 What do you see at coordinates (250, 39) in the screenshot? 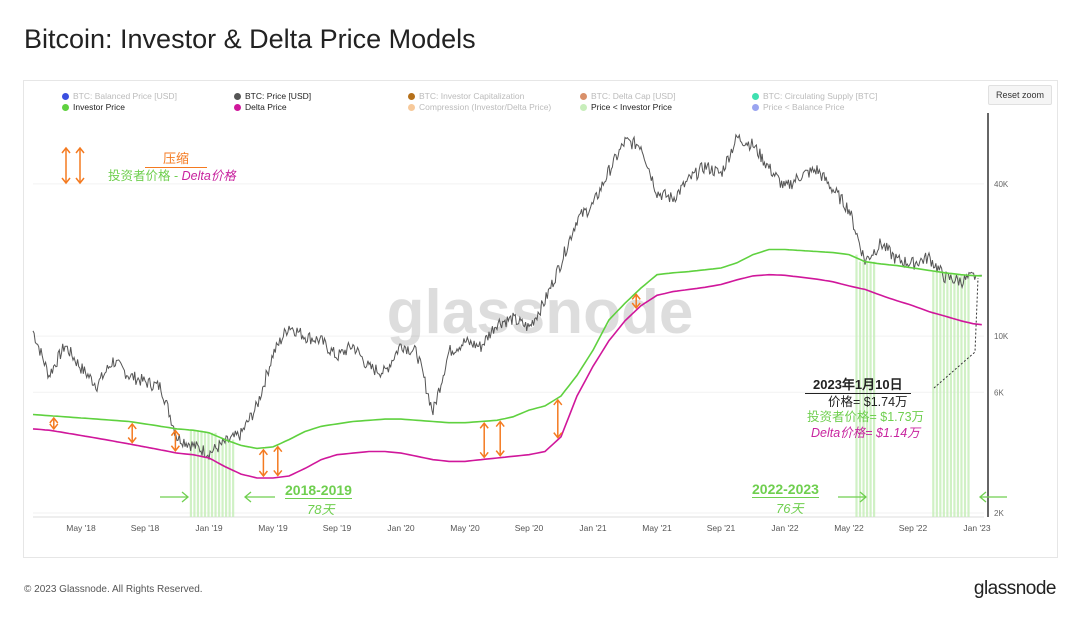
I see `page-title: Bitcoin: Investor & Delta Price Models` at bounding box center [250, 39].